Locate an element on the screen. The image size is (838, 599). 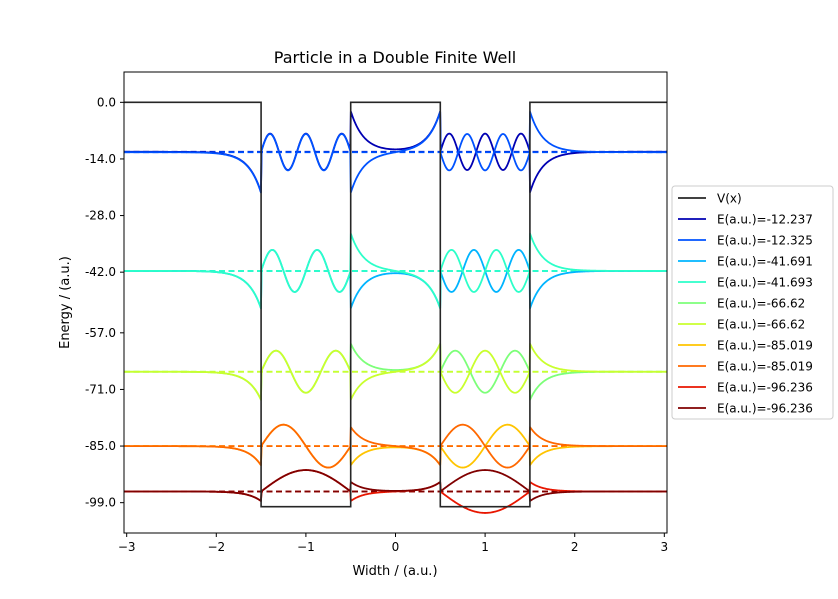
x-tick-label: −1 is located at coordinates (306, 547).